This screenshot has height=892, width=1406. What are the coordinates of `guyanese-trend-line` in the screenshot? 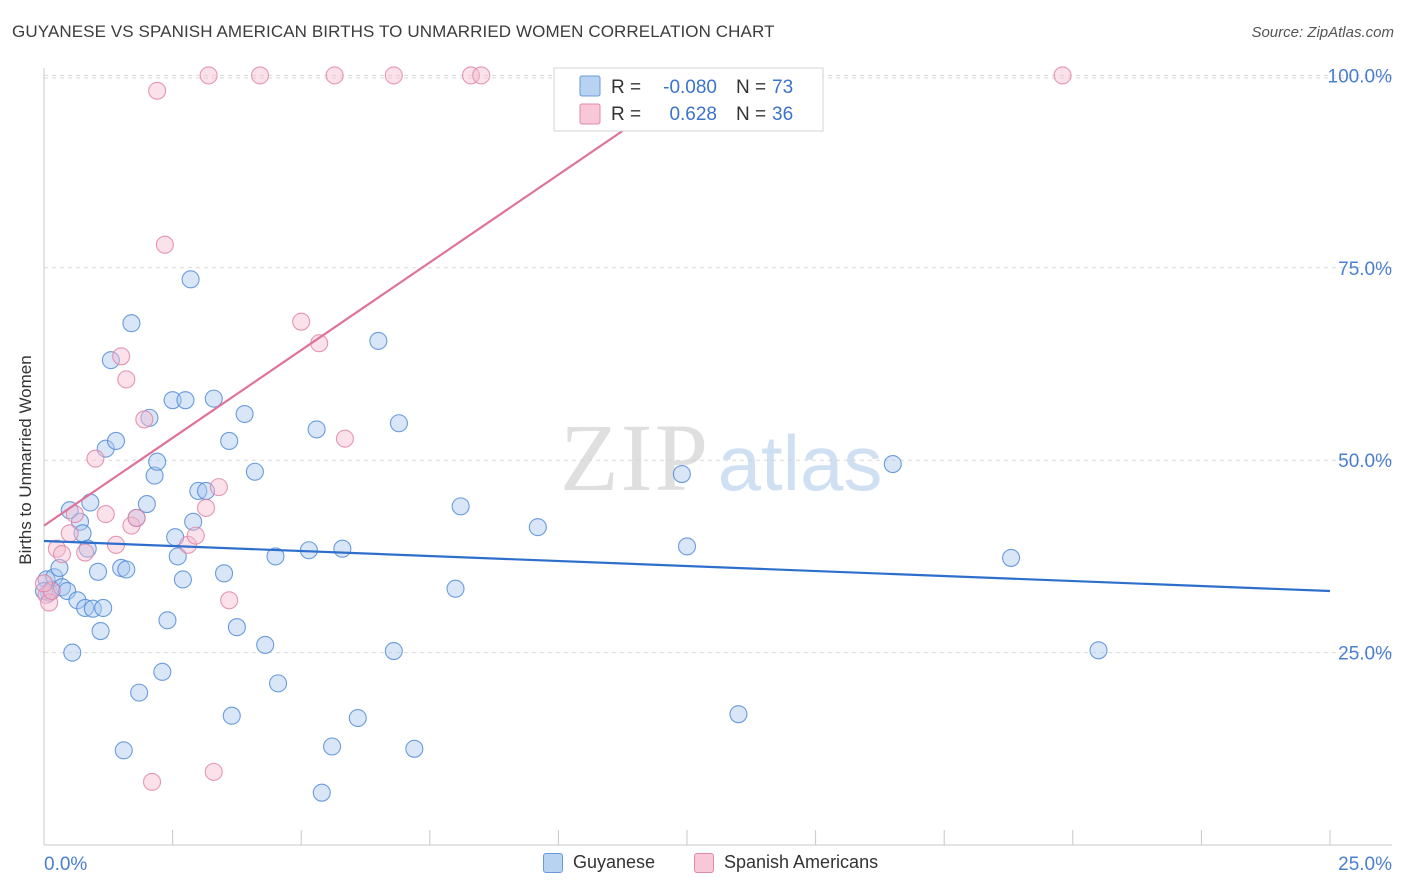 It's located at (687, 566).